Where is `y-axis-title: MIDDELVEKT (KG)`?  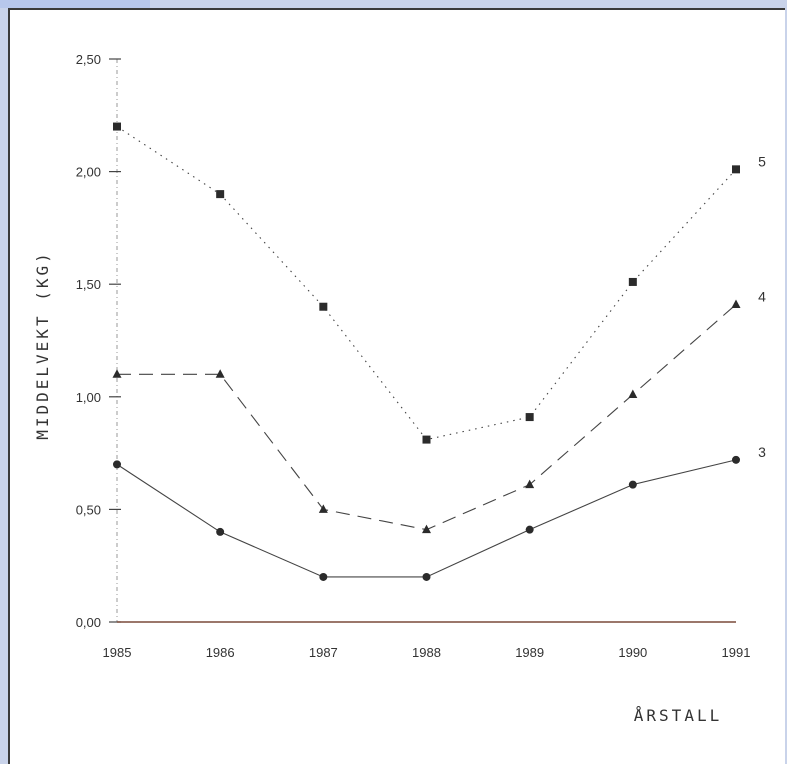 y-axis-title: MIDDELVEKT (KG) is located at coordinates (42, 345).